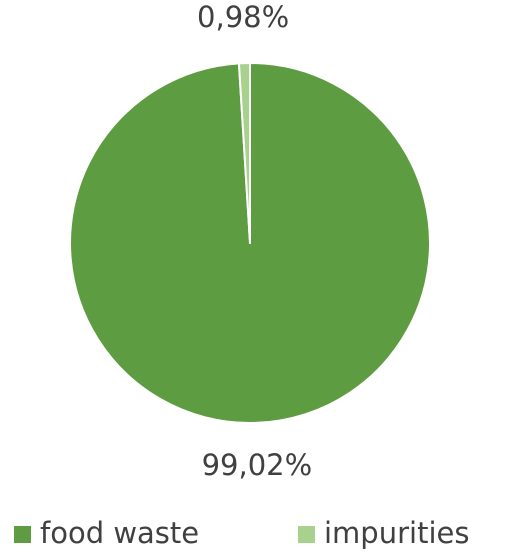  I want to click on legend-label: food waste, so click(119, 533).